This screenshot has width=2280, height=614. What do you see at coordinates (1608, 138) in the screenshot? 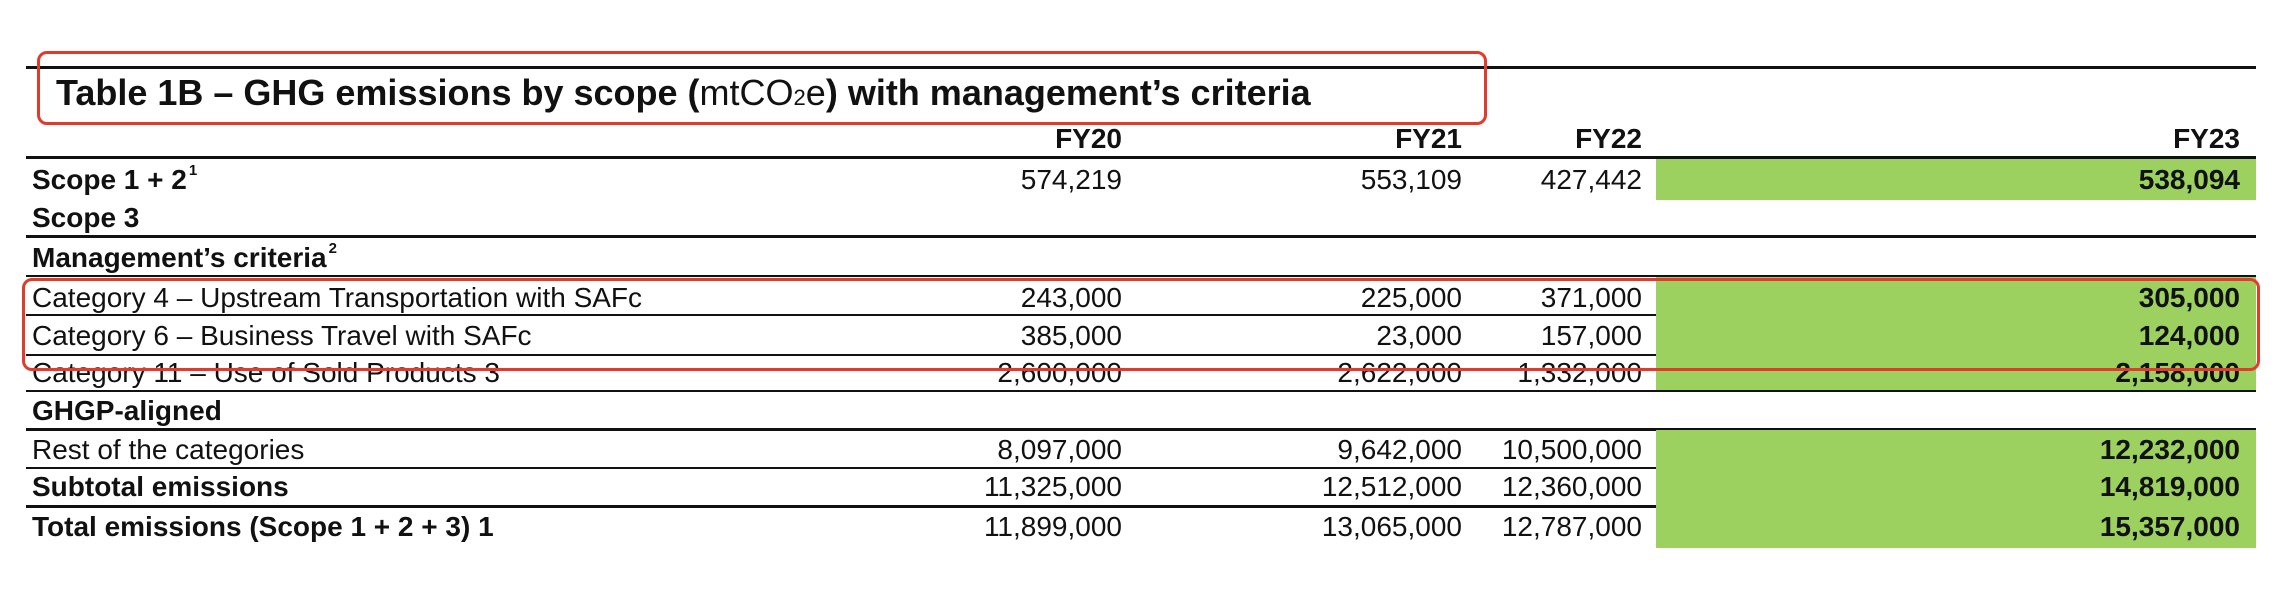
I see `column-header-fy22: FY22` at bounding box center [1608, 138].